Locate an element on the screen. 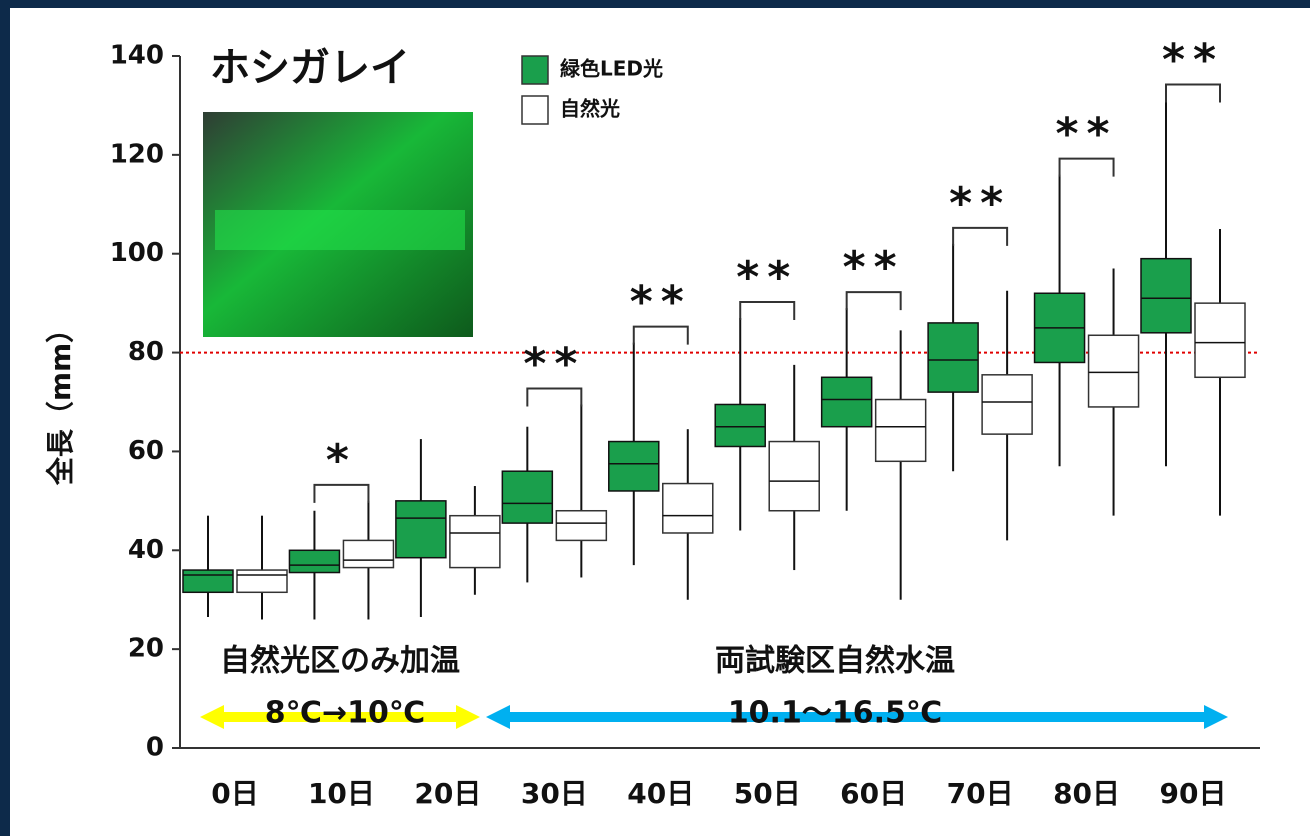 The width and height of the screenshot is (1310, 836). x-tick-label: 70日 is located at coordinates (980, 793).